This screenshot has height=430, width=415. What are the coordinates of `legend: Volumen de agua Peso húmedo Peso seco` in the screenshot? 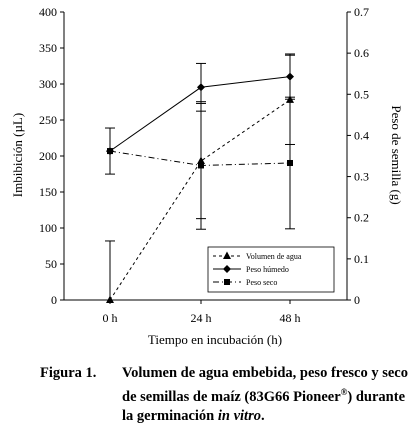 It's located at (271, 269).